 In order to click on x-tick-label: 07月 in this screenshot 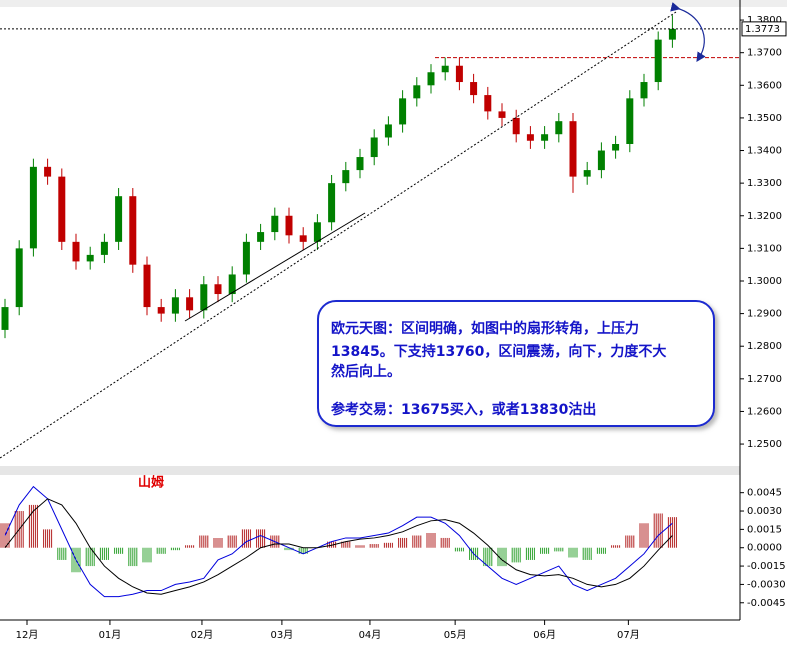, I will do `click(628, 635)`.